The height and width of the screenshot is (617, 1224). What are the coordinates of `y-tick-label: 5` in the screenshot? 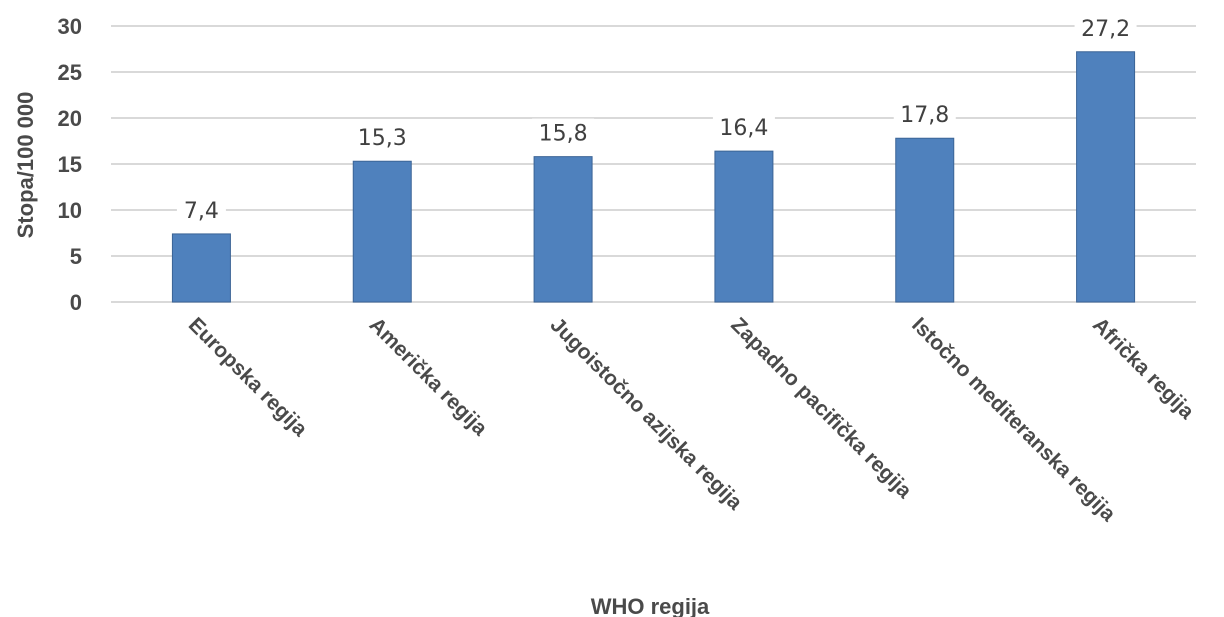 It's located at (76, 256).